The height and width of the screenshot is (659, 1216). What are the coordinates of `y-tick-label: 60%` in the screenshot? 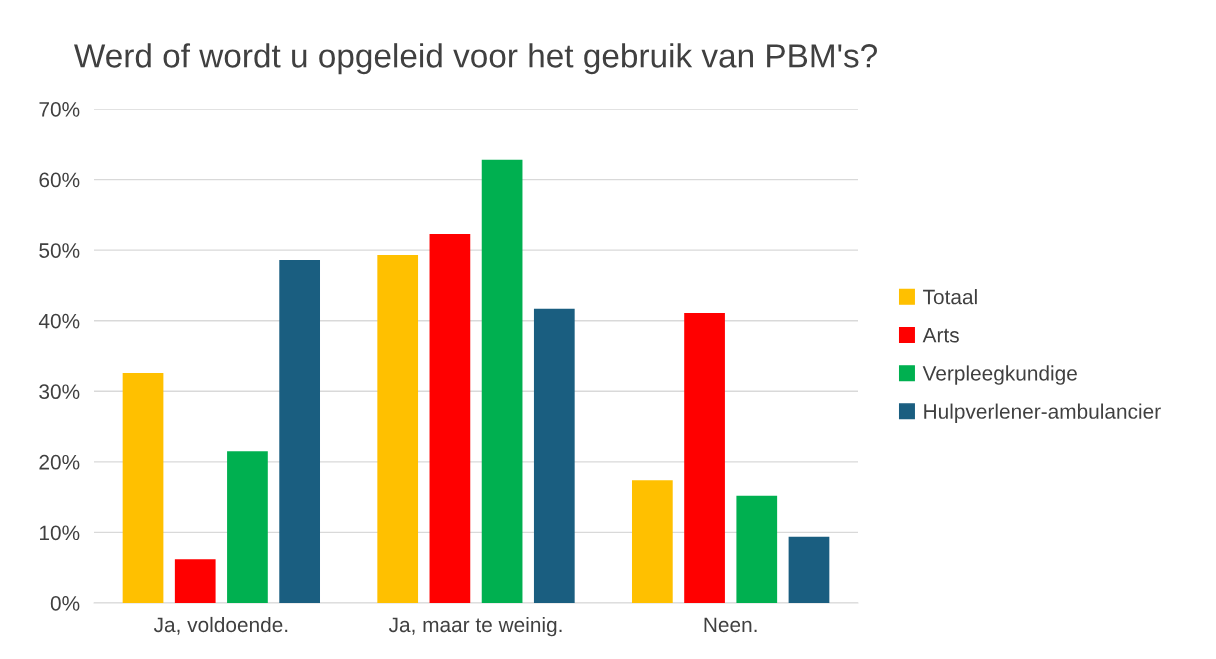 It's located at (59, 180).